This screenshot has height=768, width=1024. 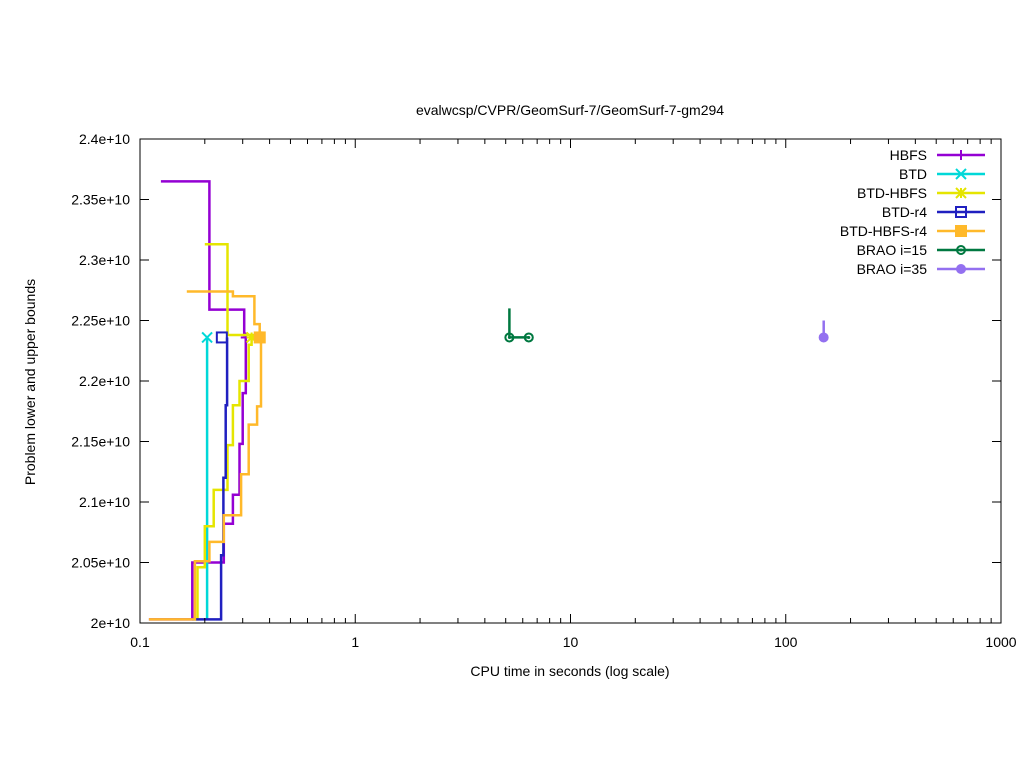 I want to click on legend-item: BRAO i=35, so click(x=921, y=269).